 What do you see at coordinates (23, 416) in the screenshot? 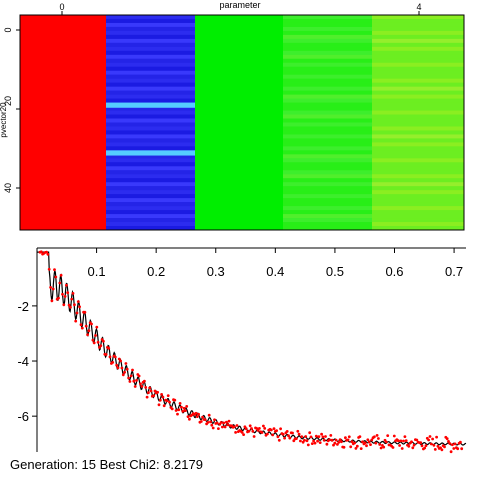
I see `y-tick-label: -6` at bounding box center [23, 416].